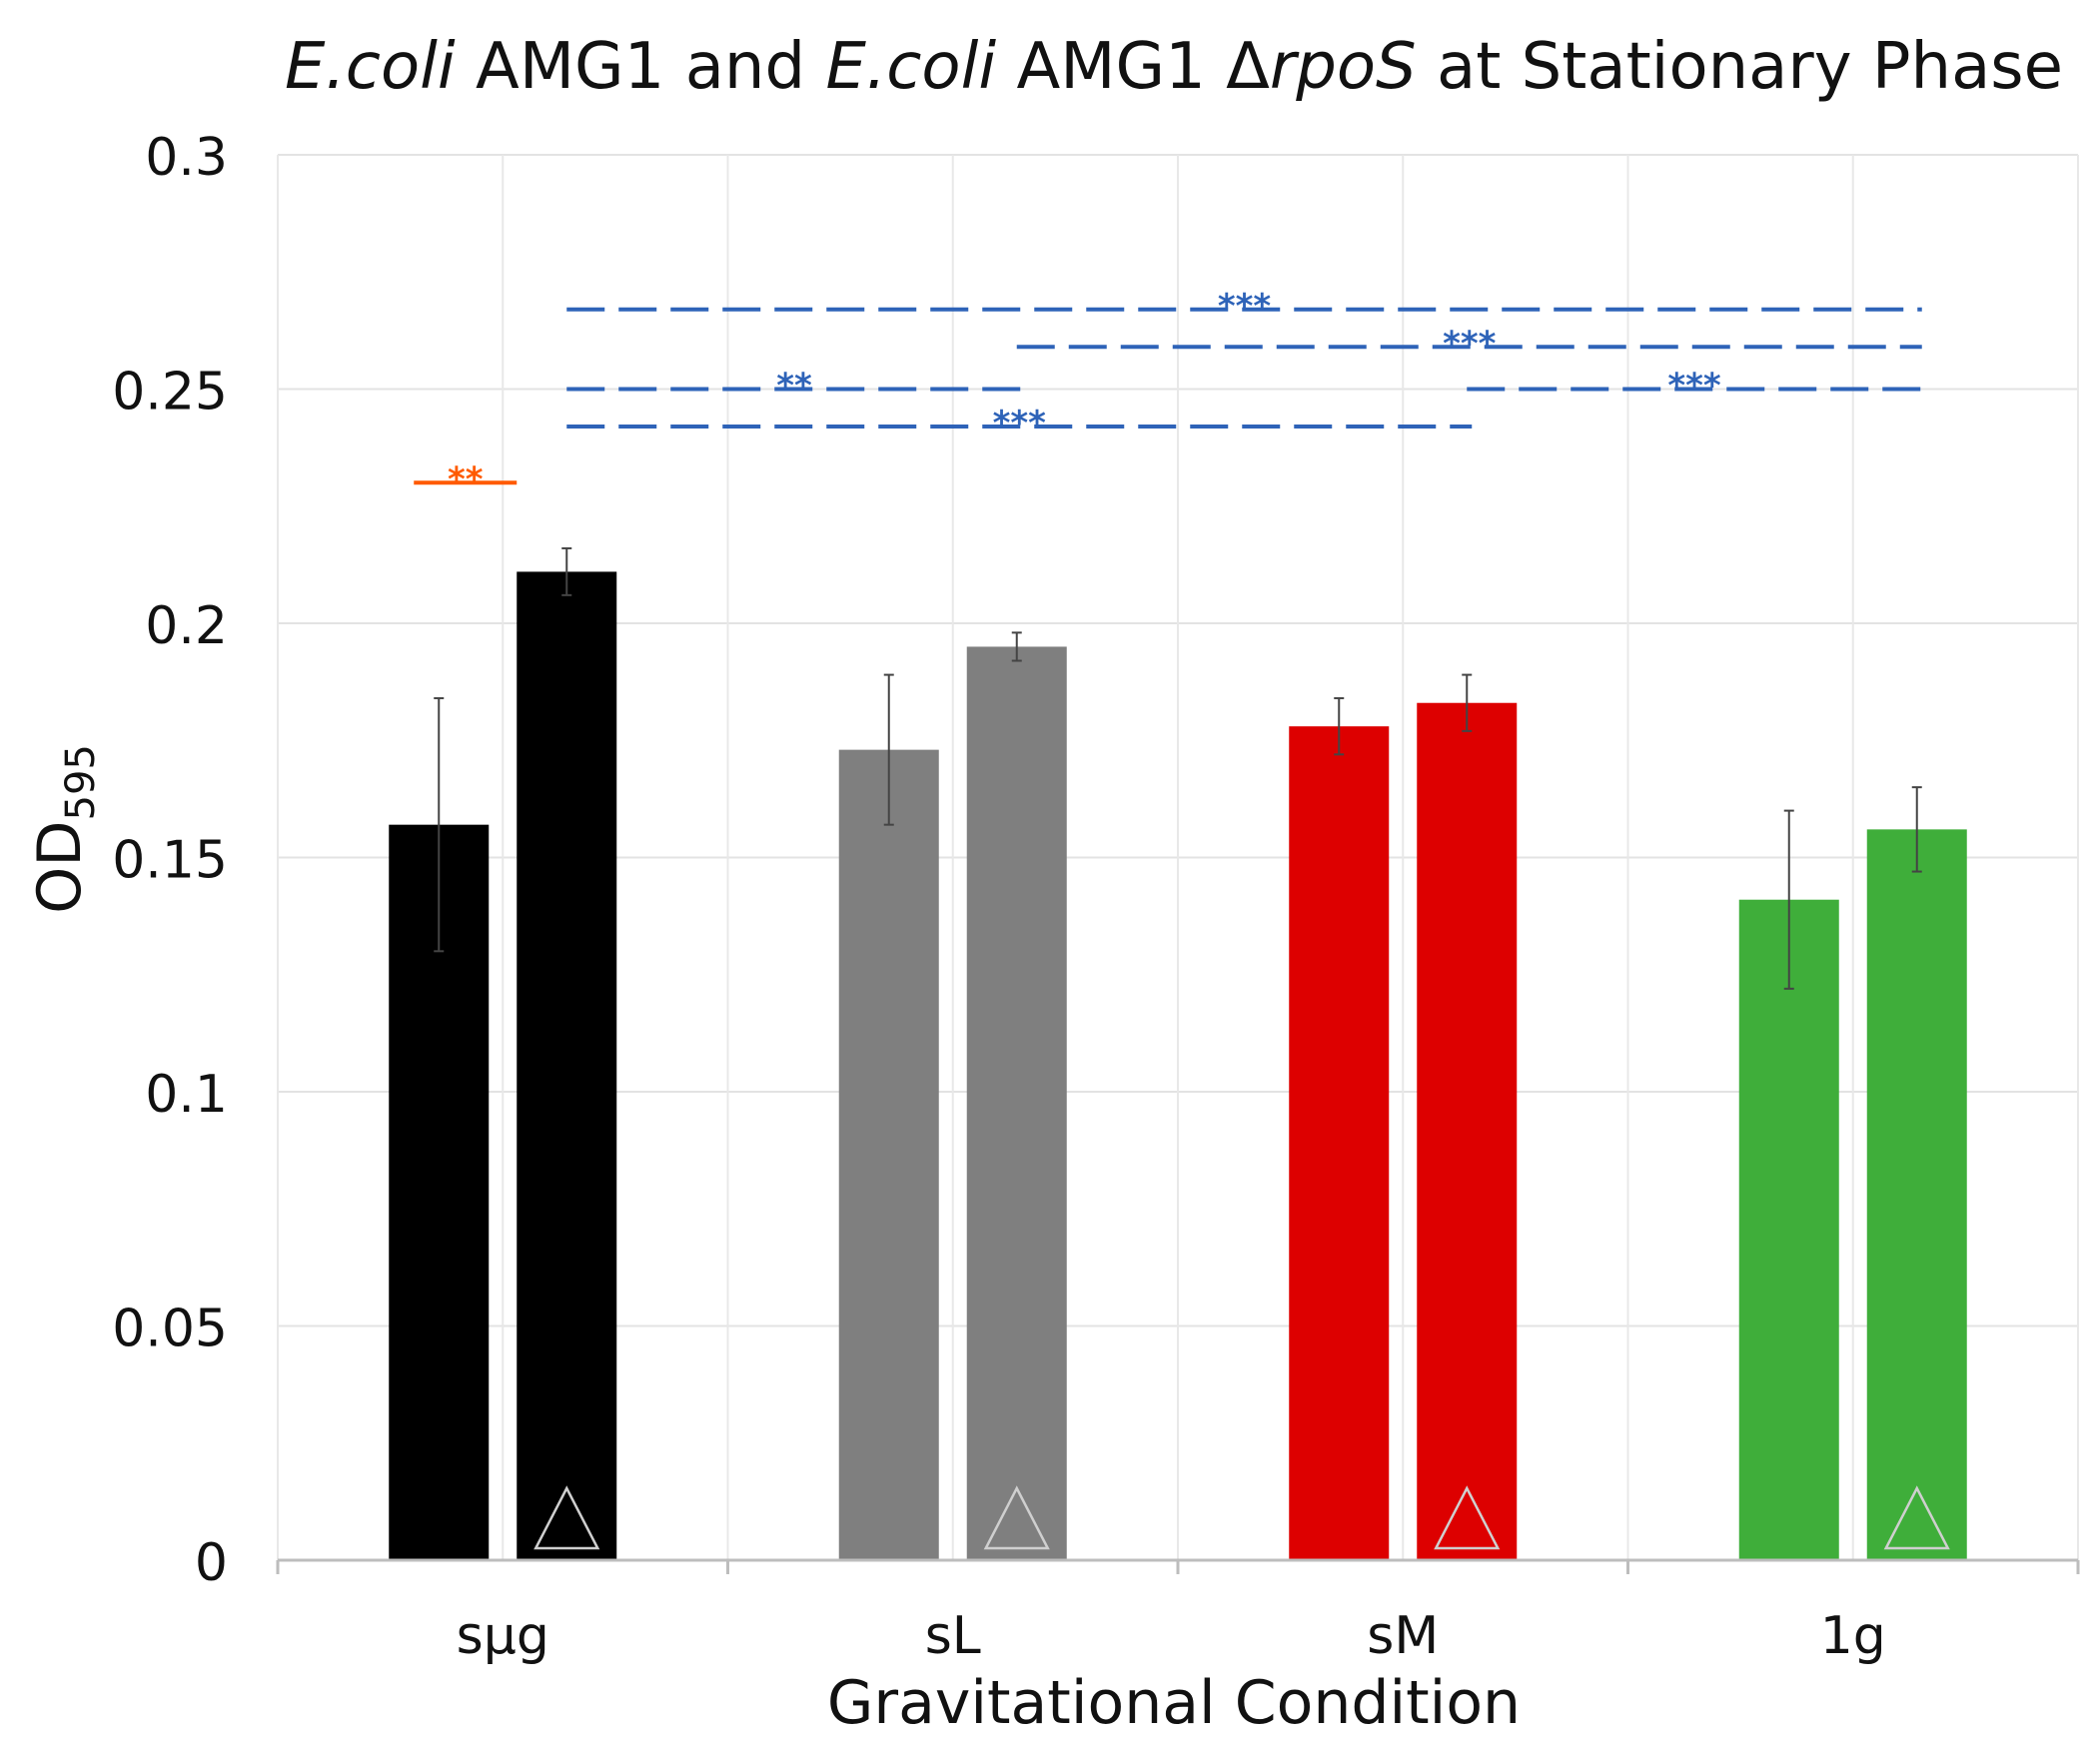 This screenshot has height=1742, width=2100. Describe the element at coordinates (170, 393) in the screenshot. I see `y-tick-label: 0.25` at that location.